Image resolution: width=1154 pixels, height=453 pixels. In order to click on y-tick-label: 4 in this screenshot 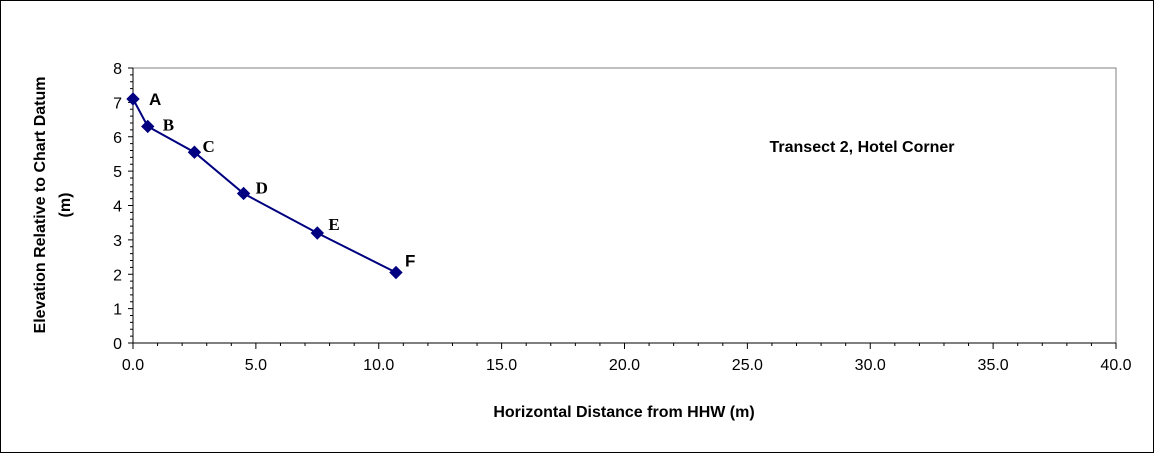, I will do `click(117, 207)`.